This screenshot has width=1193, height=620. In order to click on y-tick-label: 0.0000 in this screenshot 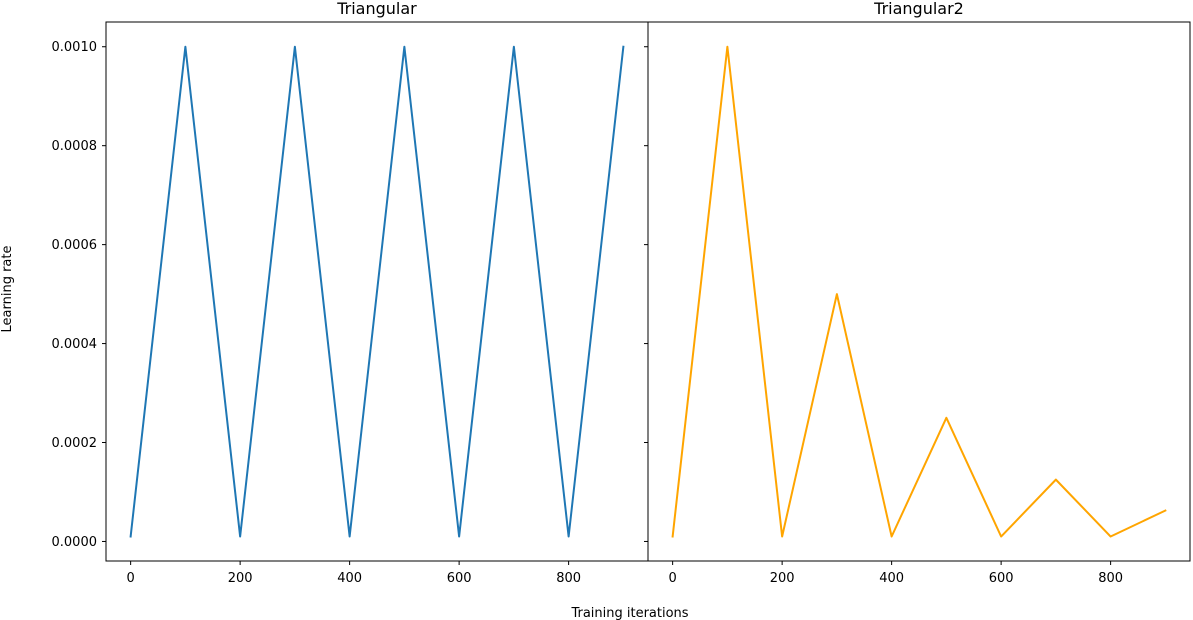, I will do `click(75, 542)`.